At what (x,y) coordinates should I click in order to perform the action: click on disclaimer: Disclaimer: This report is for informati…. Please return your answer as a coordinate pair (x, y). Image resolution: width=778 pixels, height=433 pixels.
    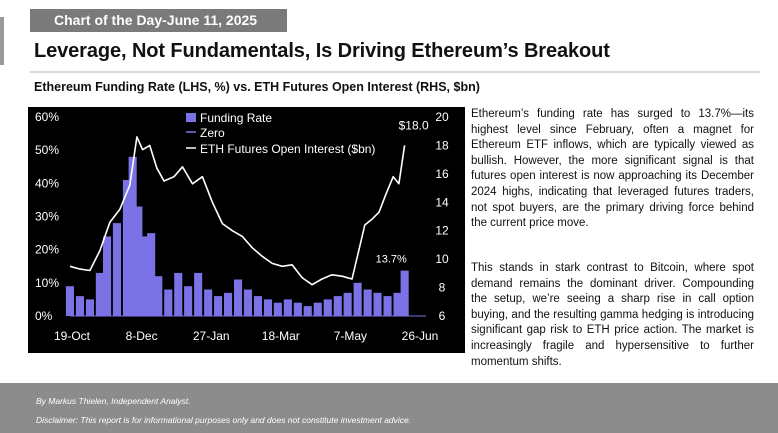
    Looking at the image, I should click on (224, 420).